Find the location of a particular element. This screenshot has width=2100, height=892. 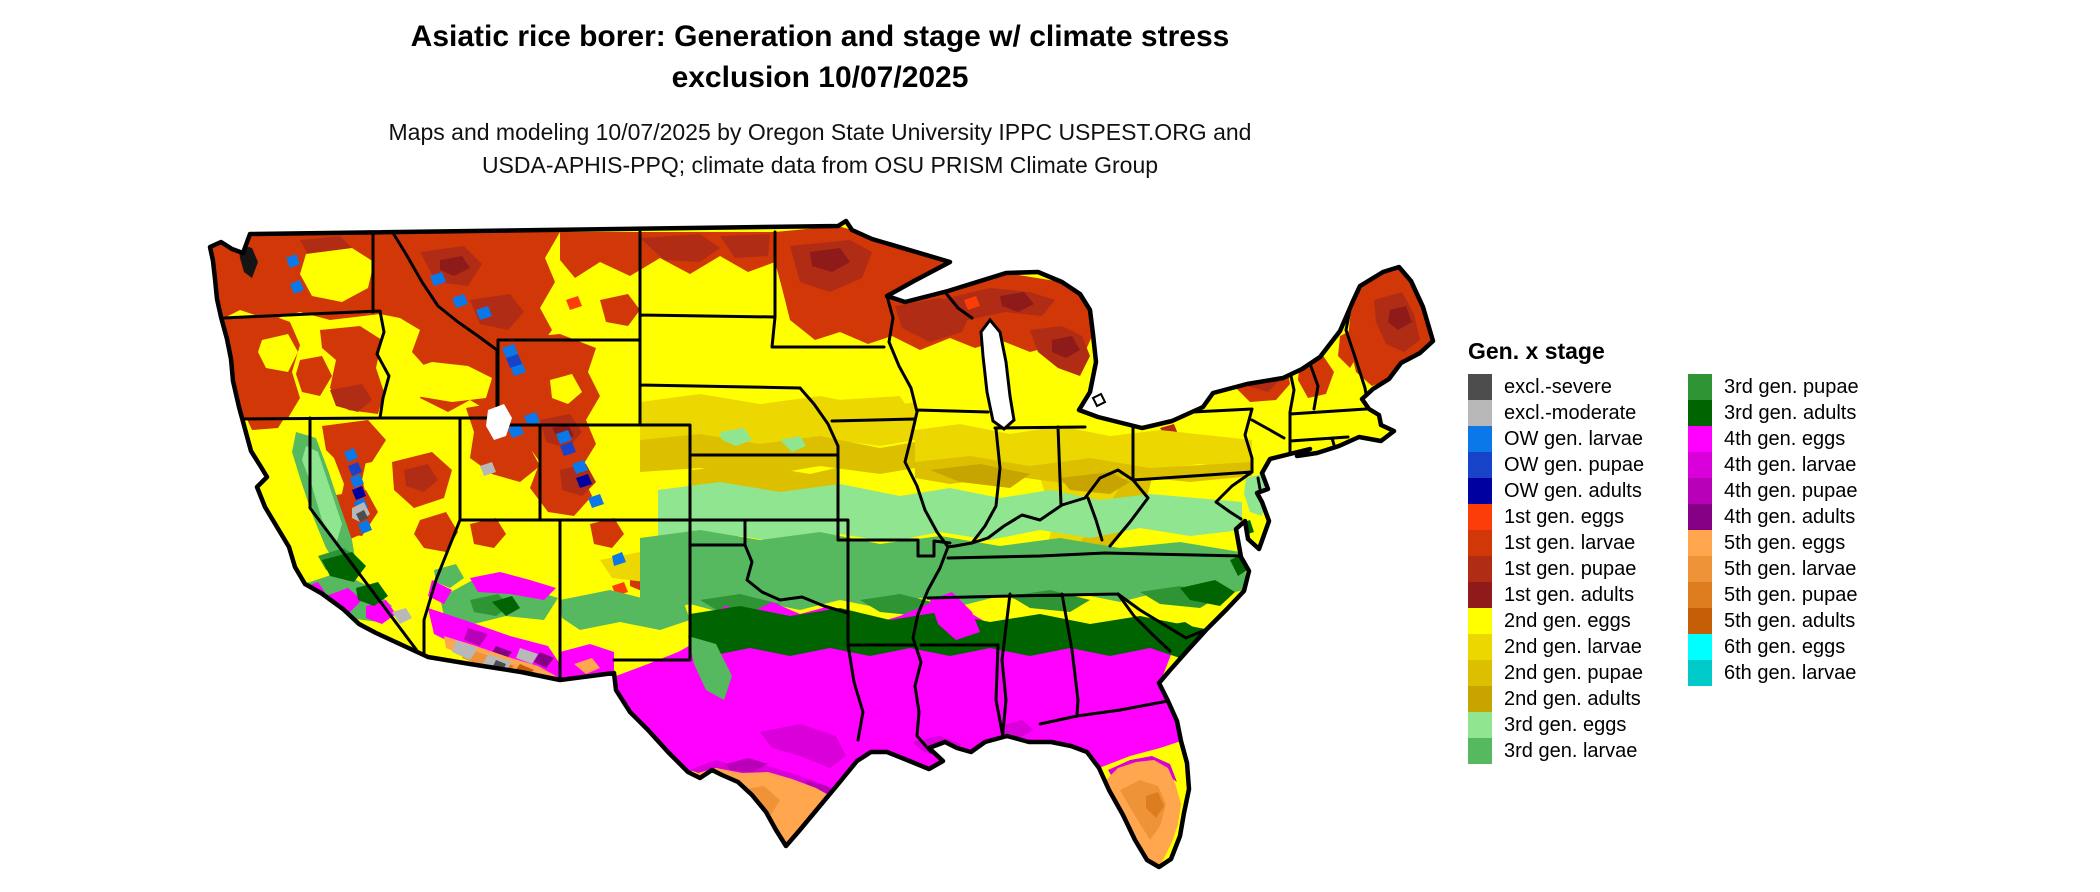

legend-item: 3rd gen. eggs is located at coordinates (1556, 725).